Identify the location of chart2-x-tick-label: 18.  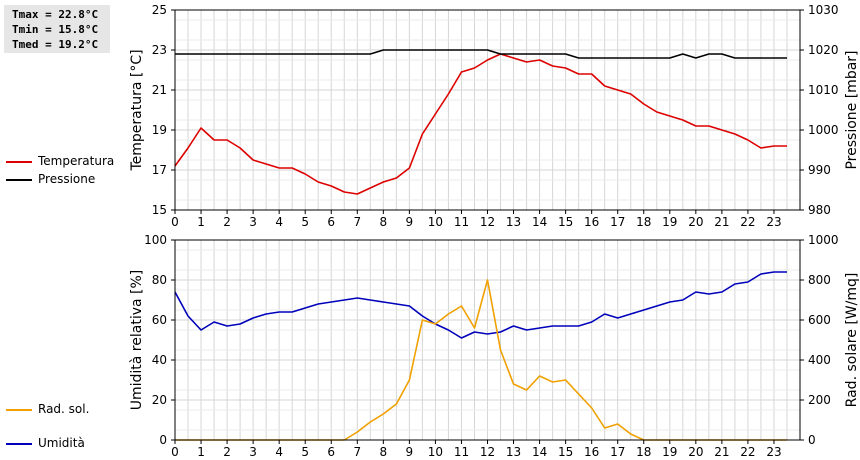
(643, 452).